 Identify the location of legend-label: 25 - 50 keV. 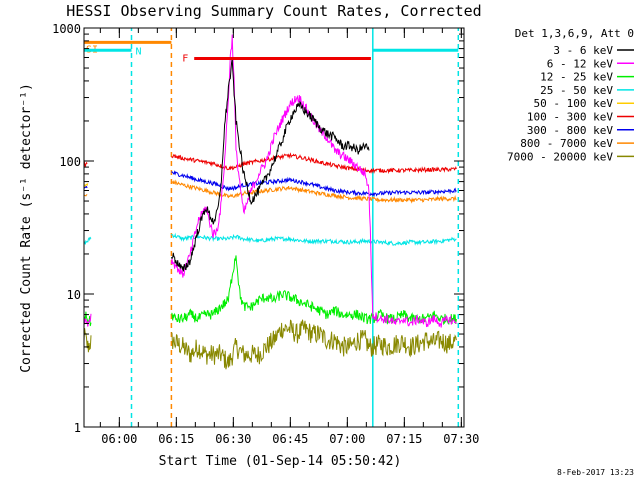
(576, 90).